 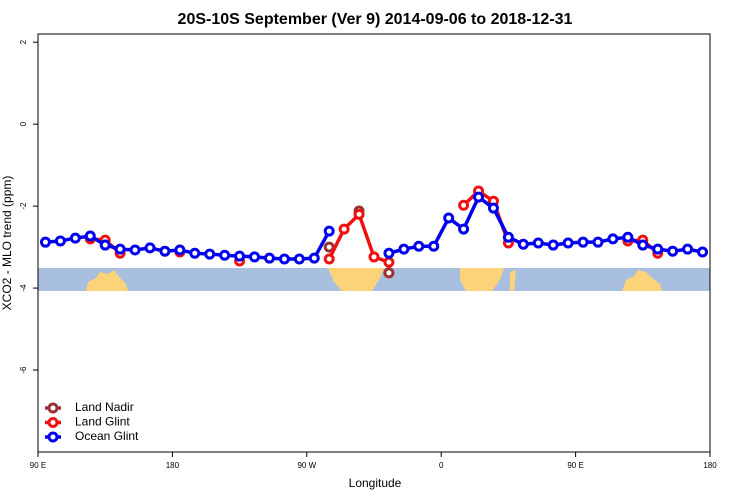 What do you see at coordinates (375, 483) in the screenshot?
I see `x-axis-label: Longitude` at bounding box center [375, 483].